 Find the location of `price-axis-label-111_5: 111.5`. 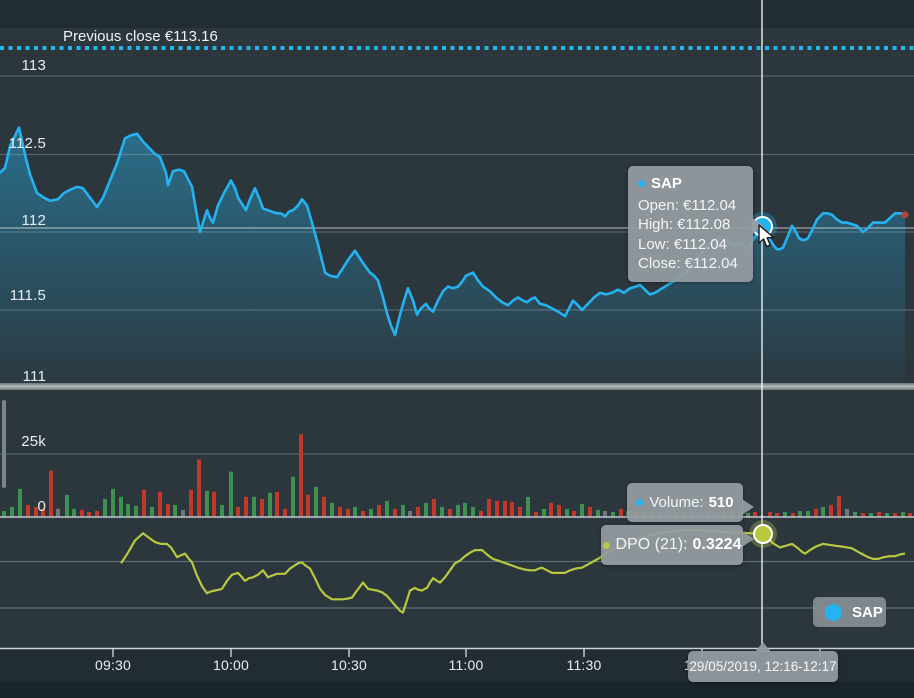

price-axis-label-111_5: 111.5 is located at coordinates (27, 295).